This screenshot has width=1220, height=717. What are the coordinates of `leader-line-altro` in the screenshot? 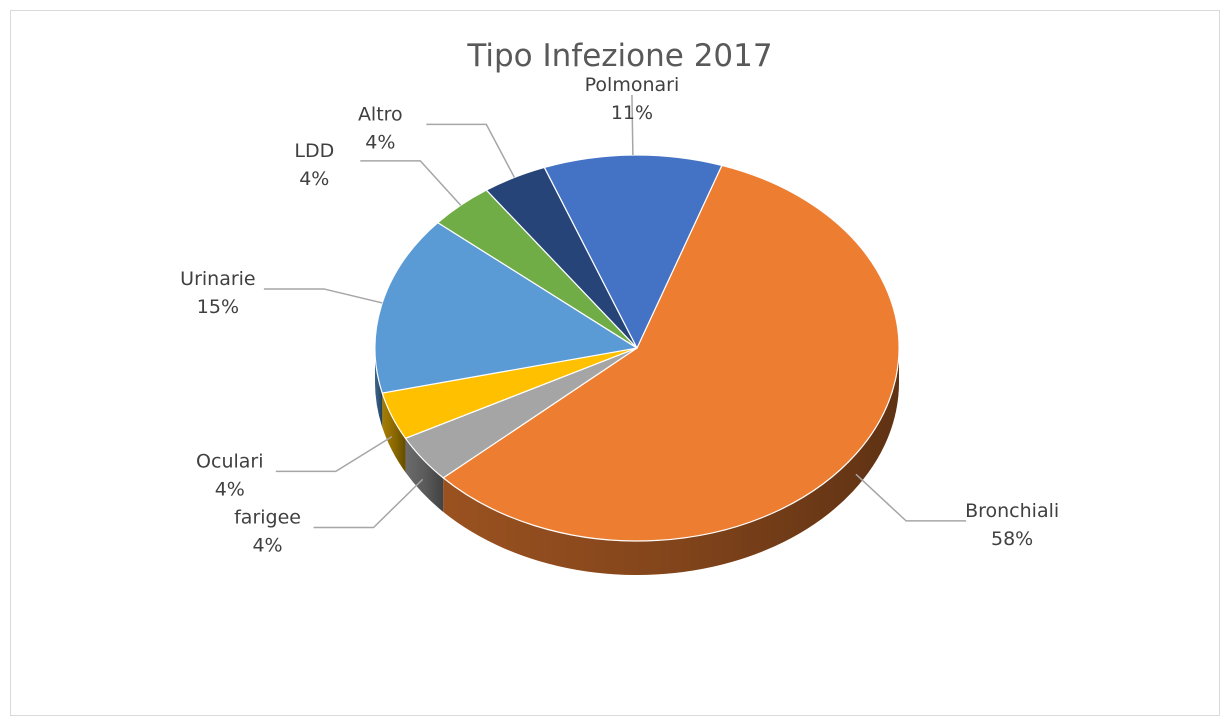 It's located at (471, 150).